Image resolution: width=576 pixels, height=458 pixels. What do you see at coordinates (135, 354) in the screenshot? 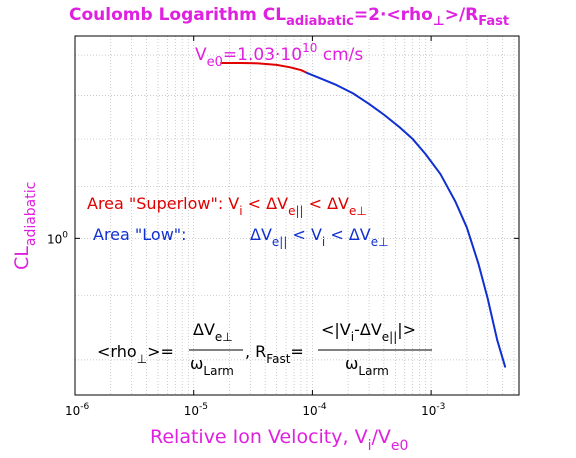
I see `formula-rho: <rho⊥>=` at bounding box center [135, 354].